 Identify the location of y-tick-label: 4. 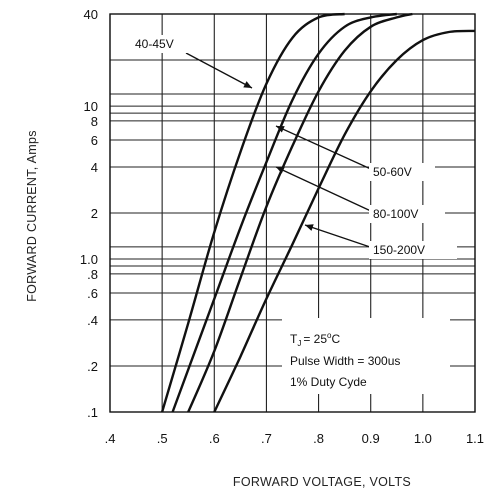
(94, 167).